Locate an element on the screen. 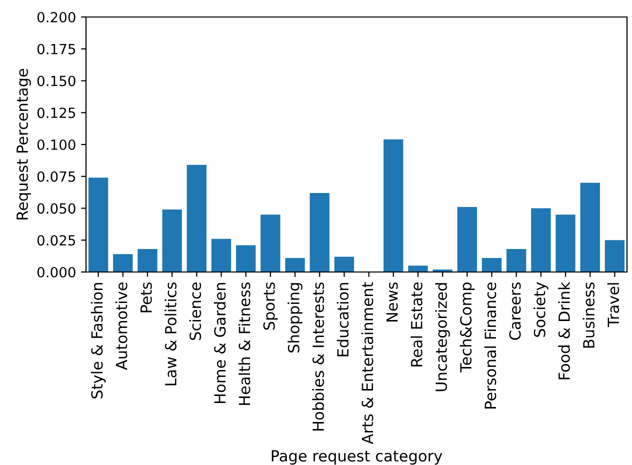  x-tick-label: Pets is located at coordinates (146, 297).